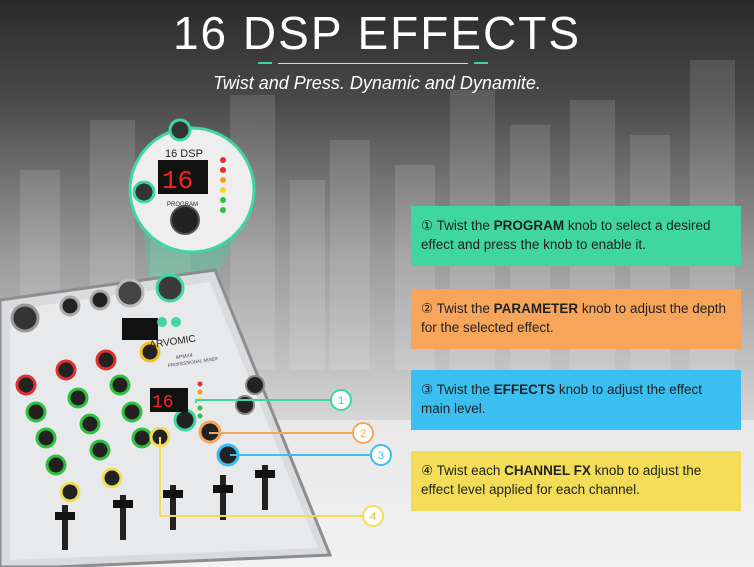 This screenshot has width=754, height=567. Describe the element at coordinates (184, 357) in the screenshot. I see `model-label: APMX4` at that location.